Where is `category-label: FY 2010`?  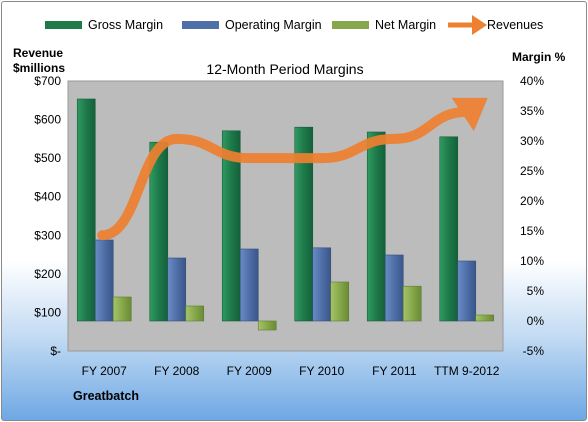
category-label: FY 2010 is located at coordinates (321, 371).